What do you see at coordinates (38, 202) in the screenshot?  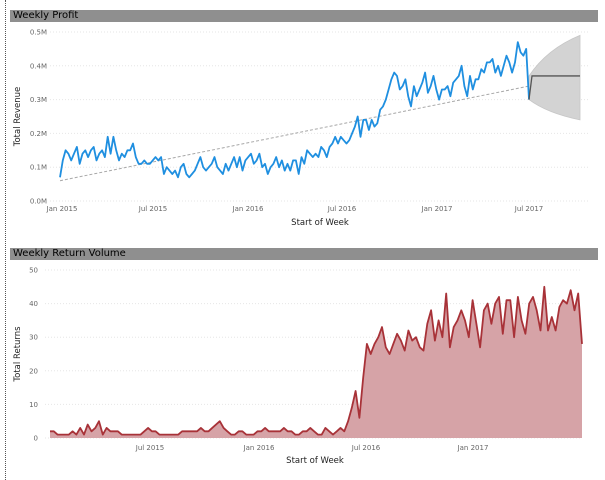 I see `profit-y-tick-label: 0.0M` at bounding box center [38, 202].